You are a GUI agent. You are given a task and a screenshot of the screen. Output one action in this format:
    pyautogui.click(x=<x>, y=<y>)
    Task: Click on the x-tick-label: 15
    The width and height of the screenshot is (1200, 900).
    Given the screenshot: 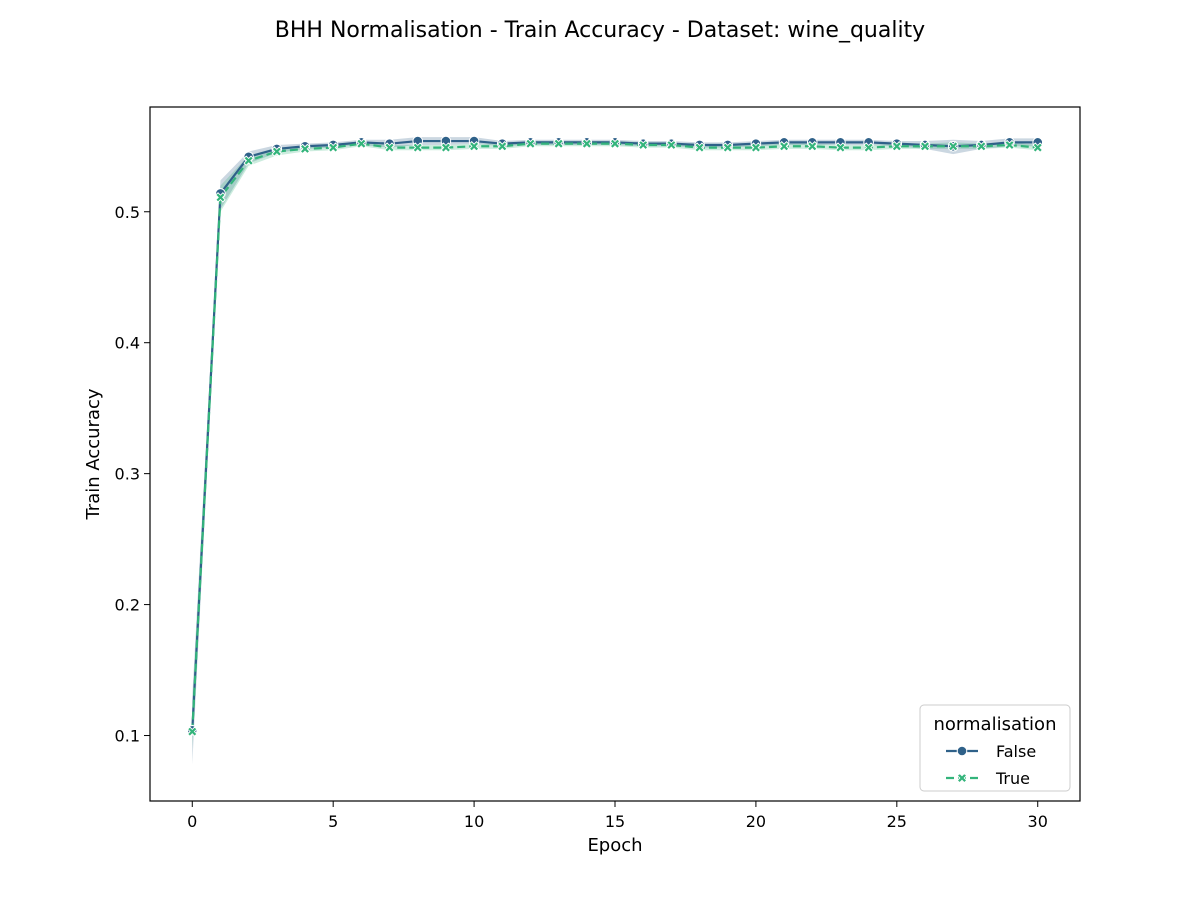 What is the action you would take?
    pyautogui.click(x=615, y=821)
    